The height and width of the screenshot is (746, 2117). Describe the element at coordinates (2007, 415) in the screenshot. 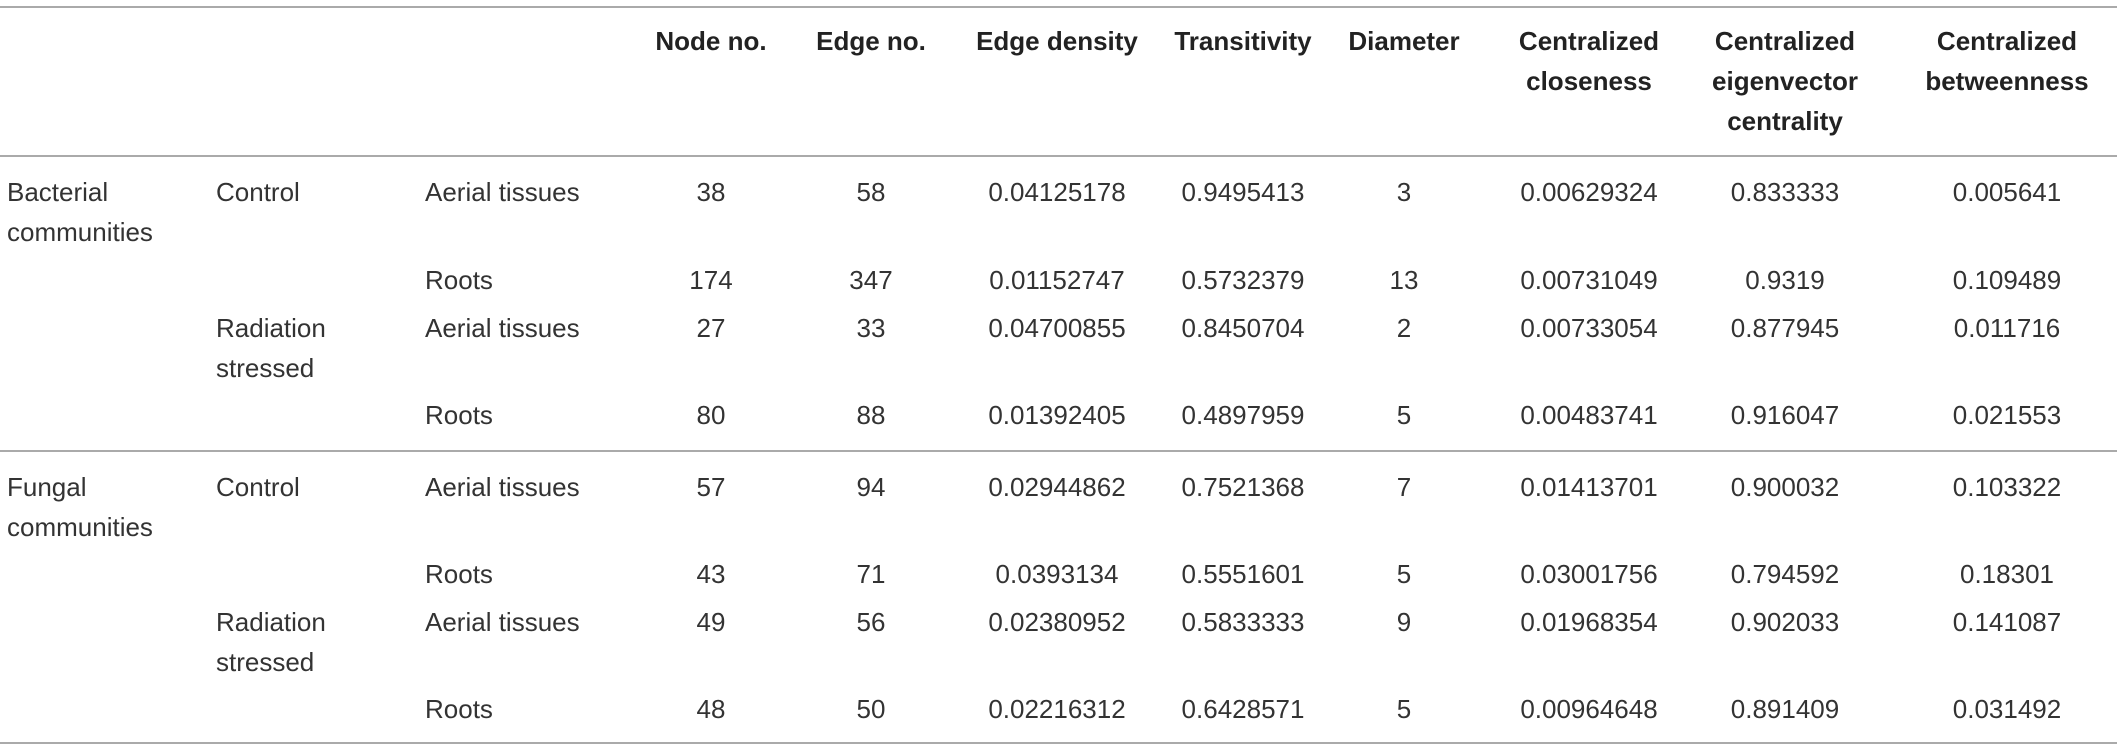

I see `table-cell: 0.021553` at that location.